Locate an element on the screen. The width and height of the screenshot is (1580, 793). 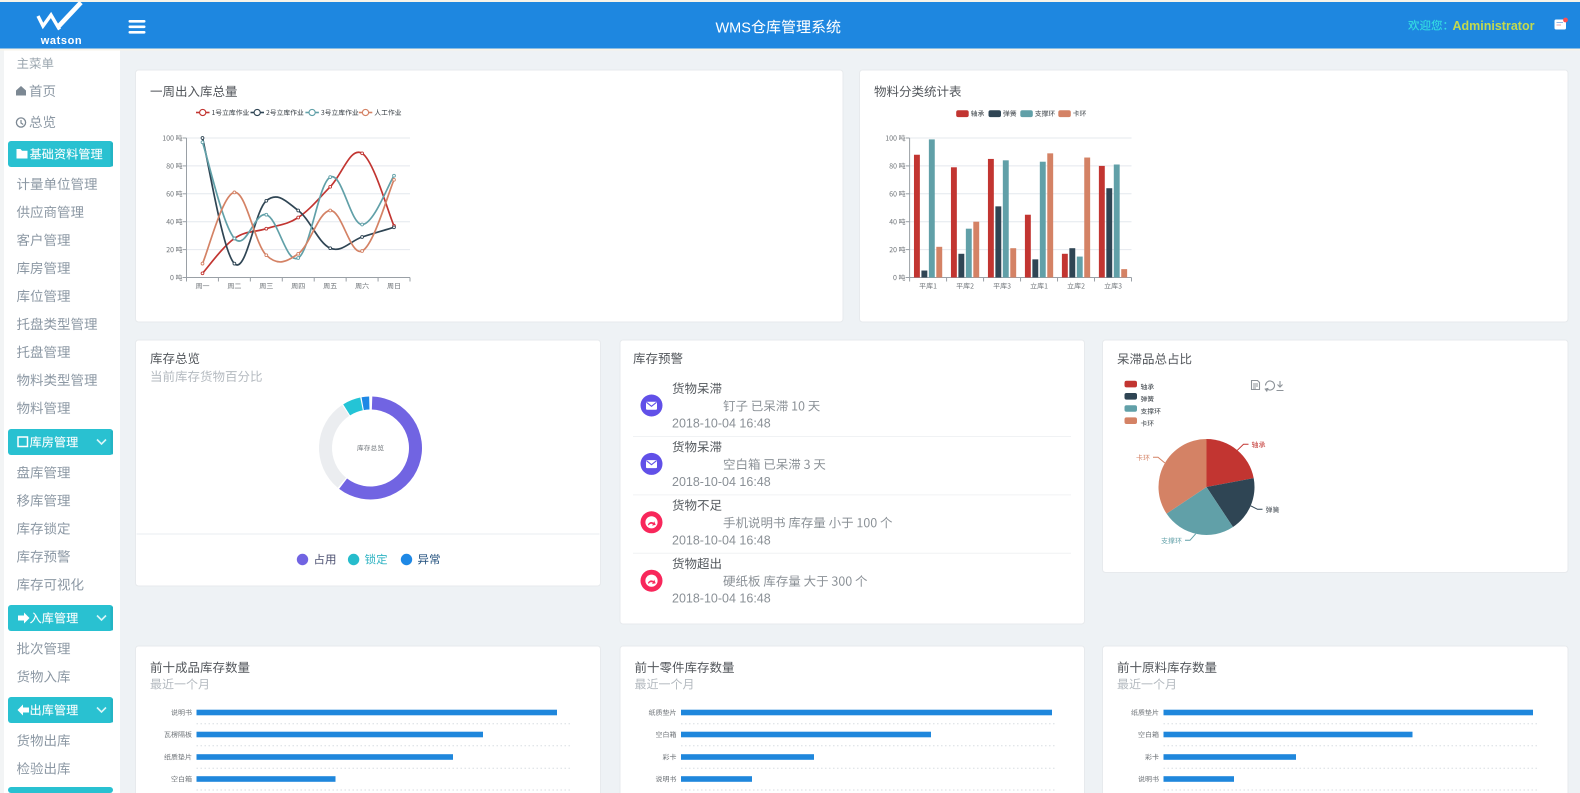
svg-text: Administrator is located at coordinates (1494, 26).